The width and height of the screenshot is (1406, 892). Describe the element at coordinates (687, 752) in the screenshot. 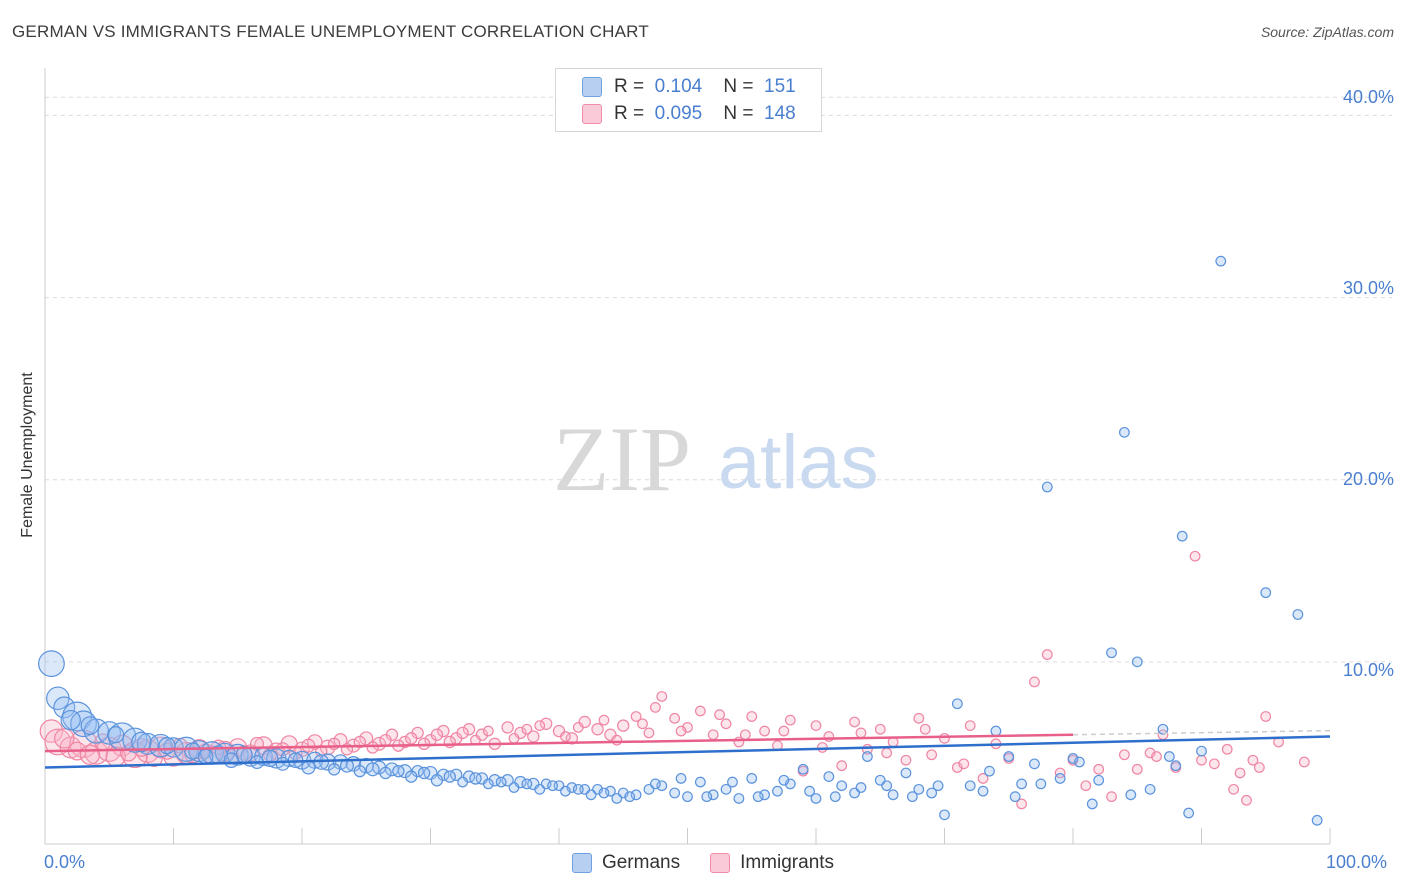

I see `germans-trend-line` at that location.